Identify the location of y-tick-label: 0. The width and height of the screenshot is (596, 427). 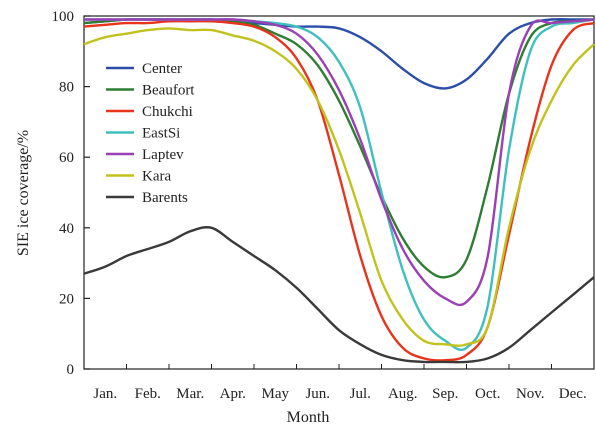
(71, 370).